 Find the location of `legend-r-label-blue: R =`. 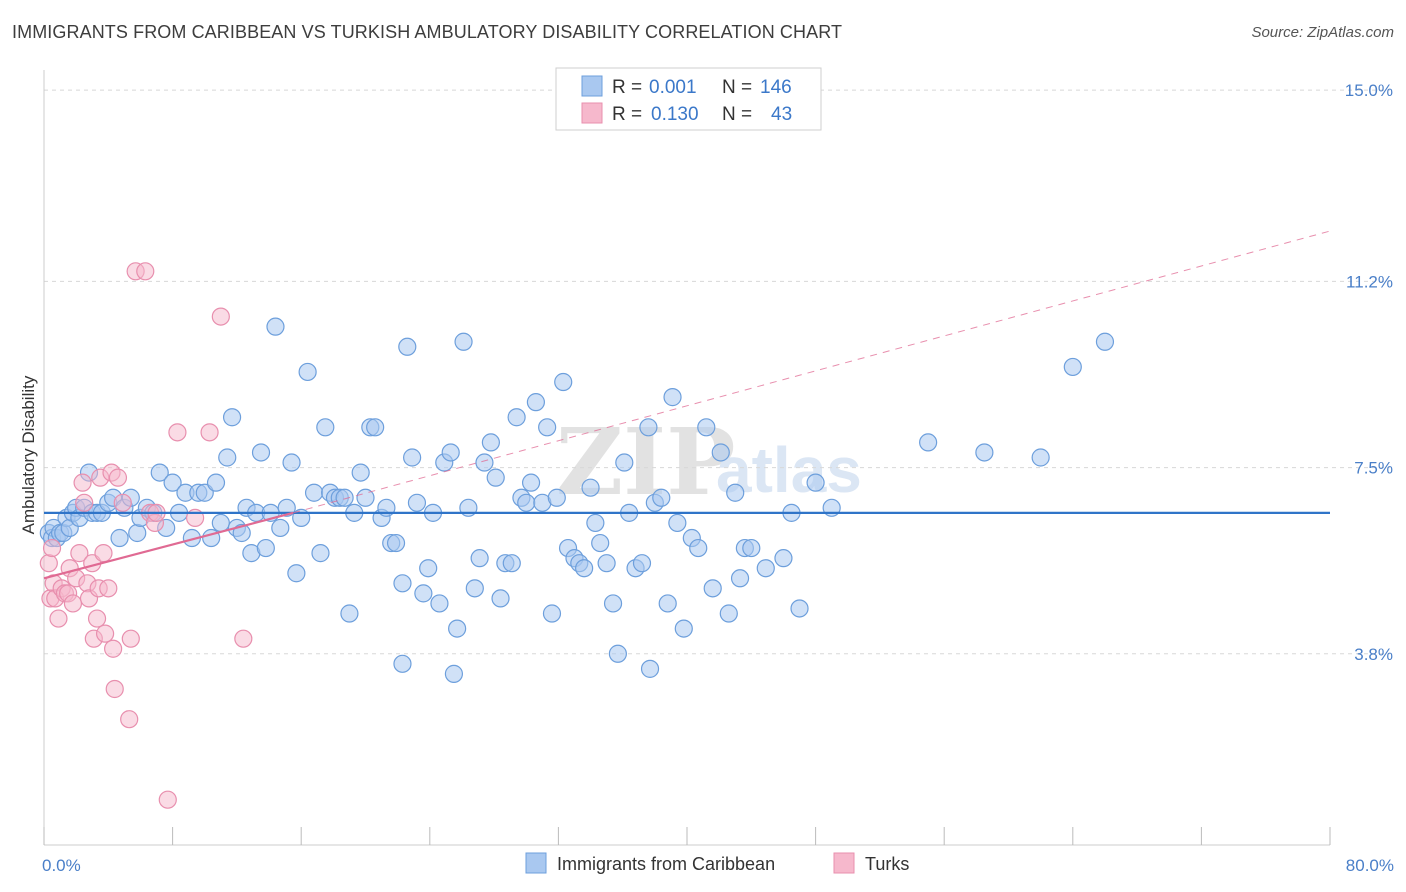

legend-r-label-blue: R = is located at coordinates (627, 87).